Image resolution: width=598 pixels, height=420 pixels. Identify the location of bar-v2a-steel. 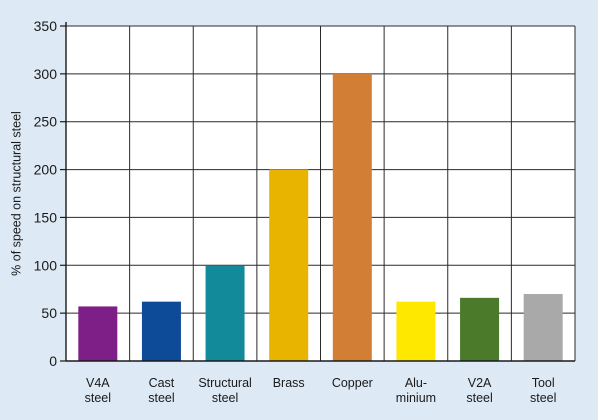
(480, 329).